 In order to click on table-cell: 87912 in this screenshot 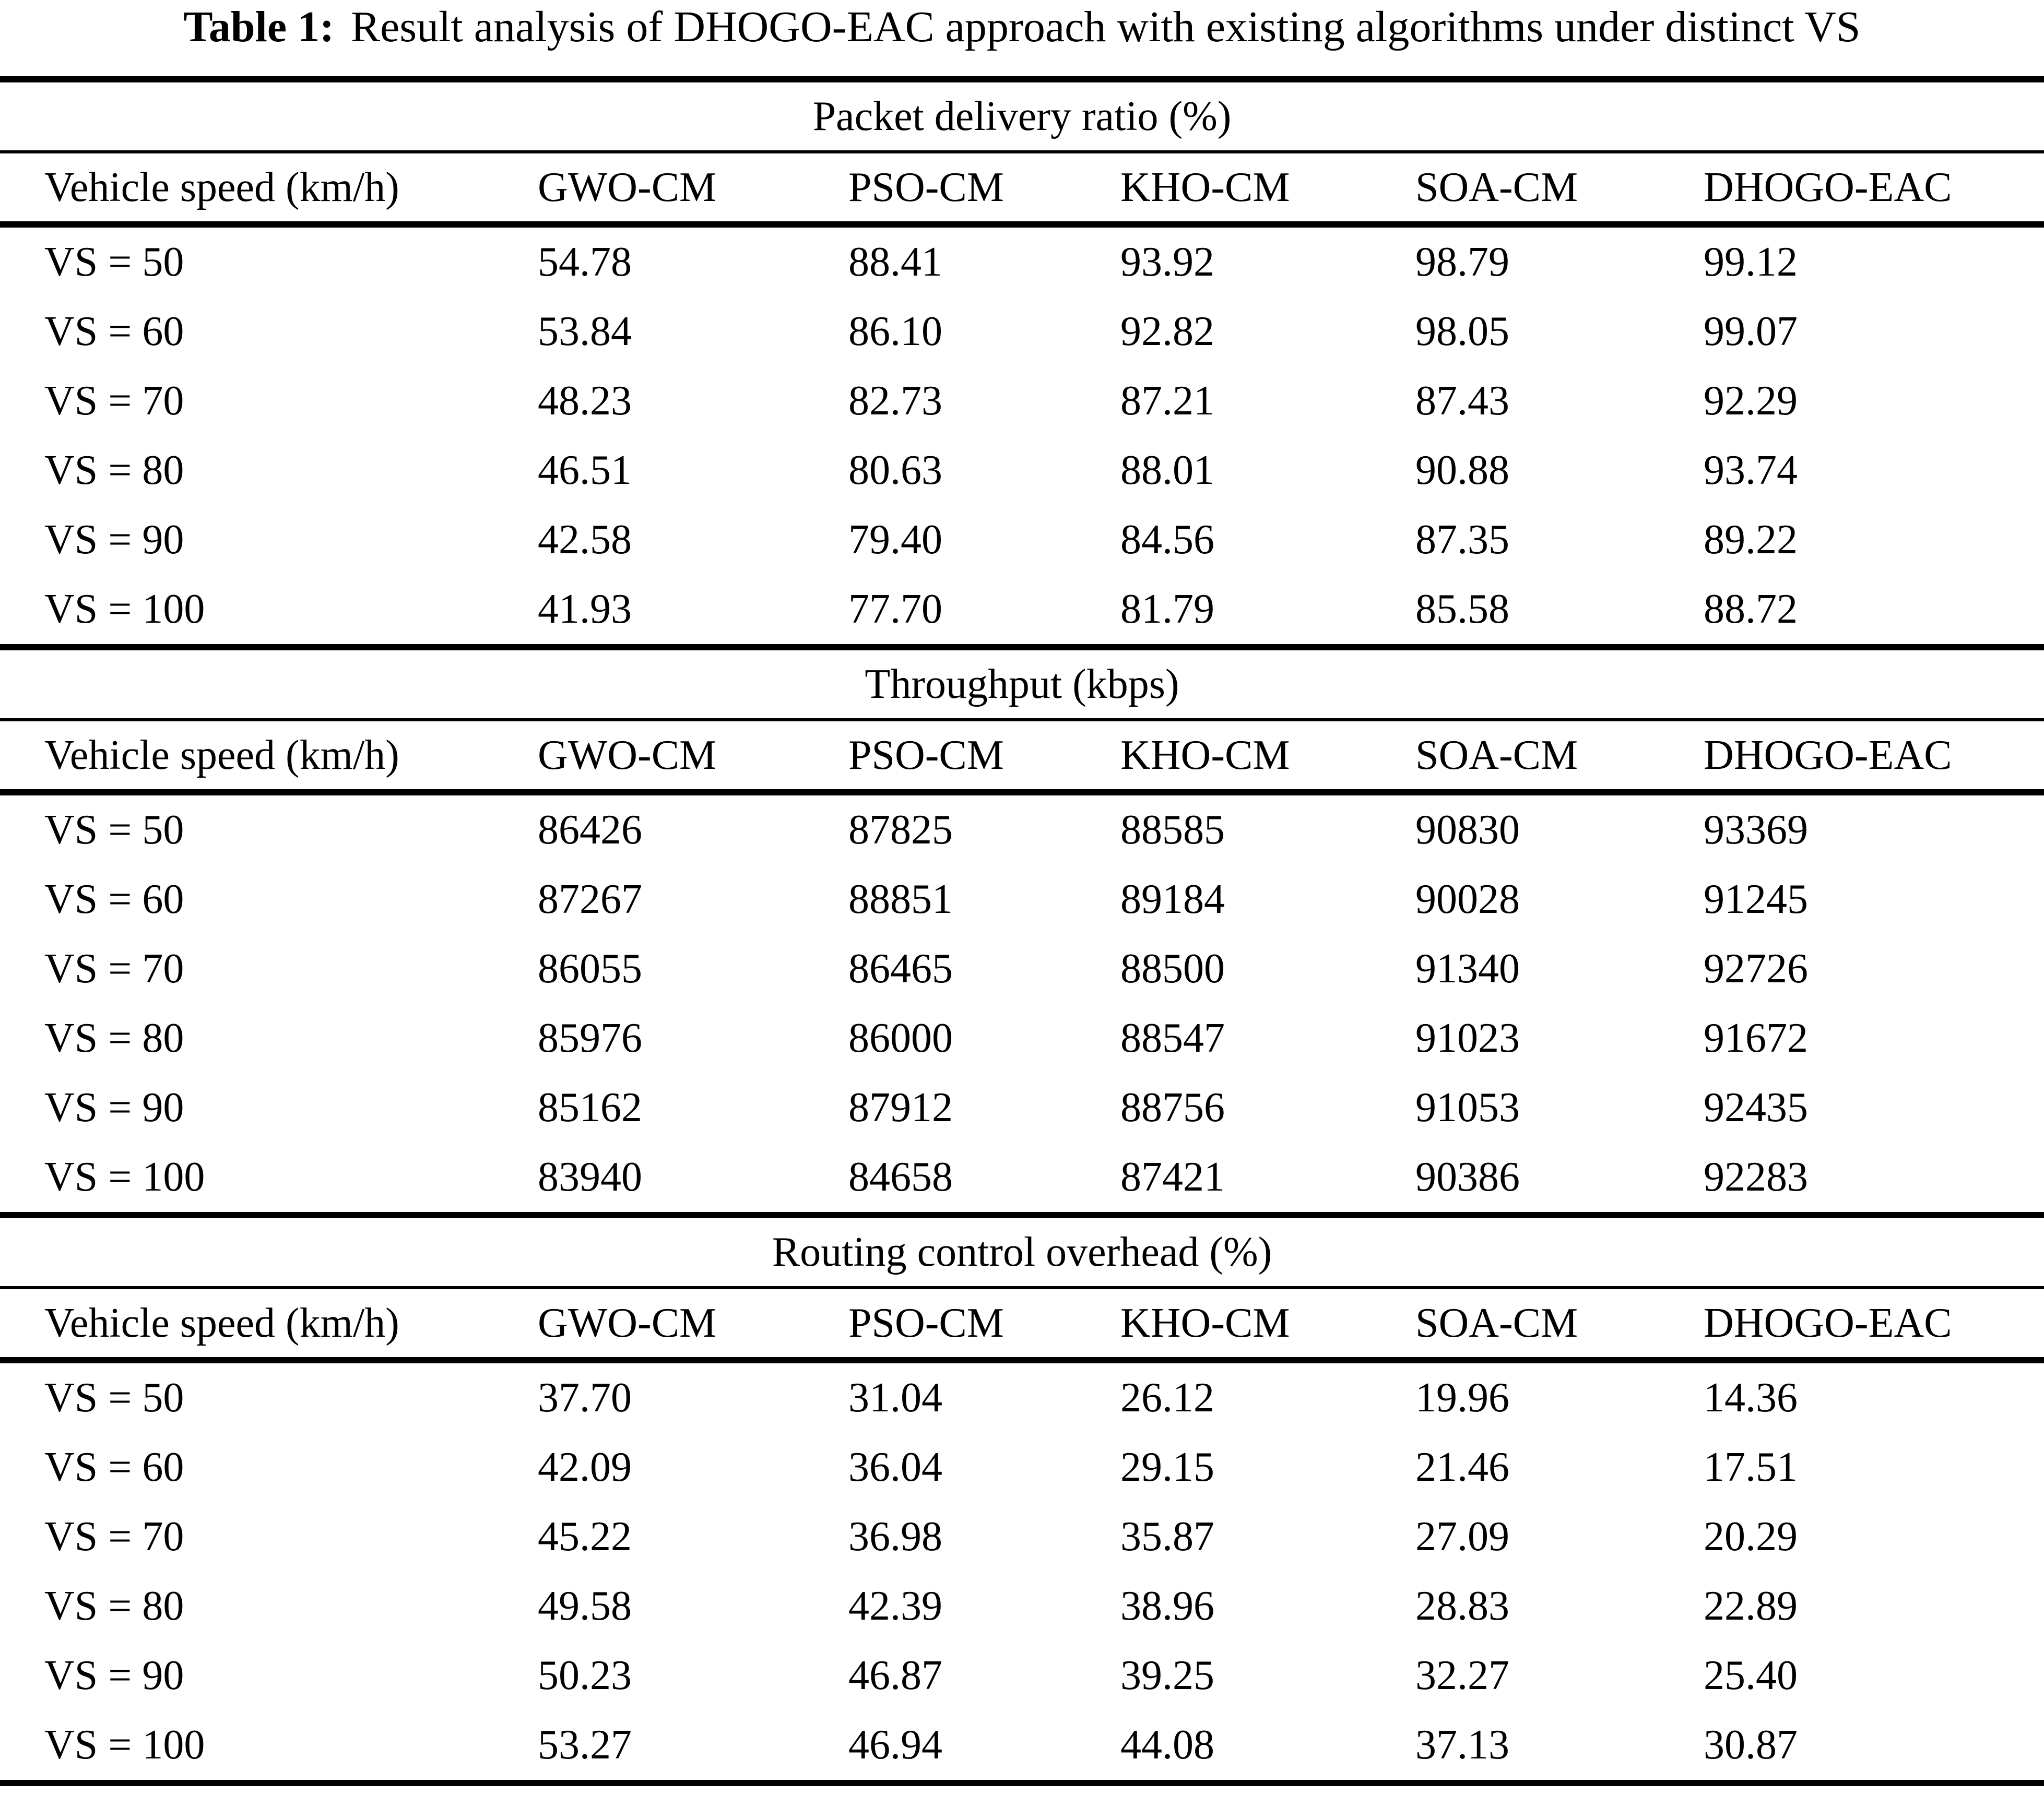, I will do `click(900, 1108)`.